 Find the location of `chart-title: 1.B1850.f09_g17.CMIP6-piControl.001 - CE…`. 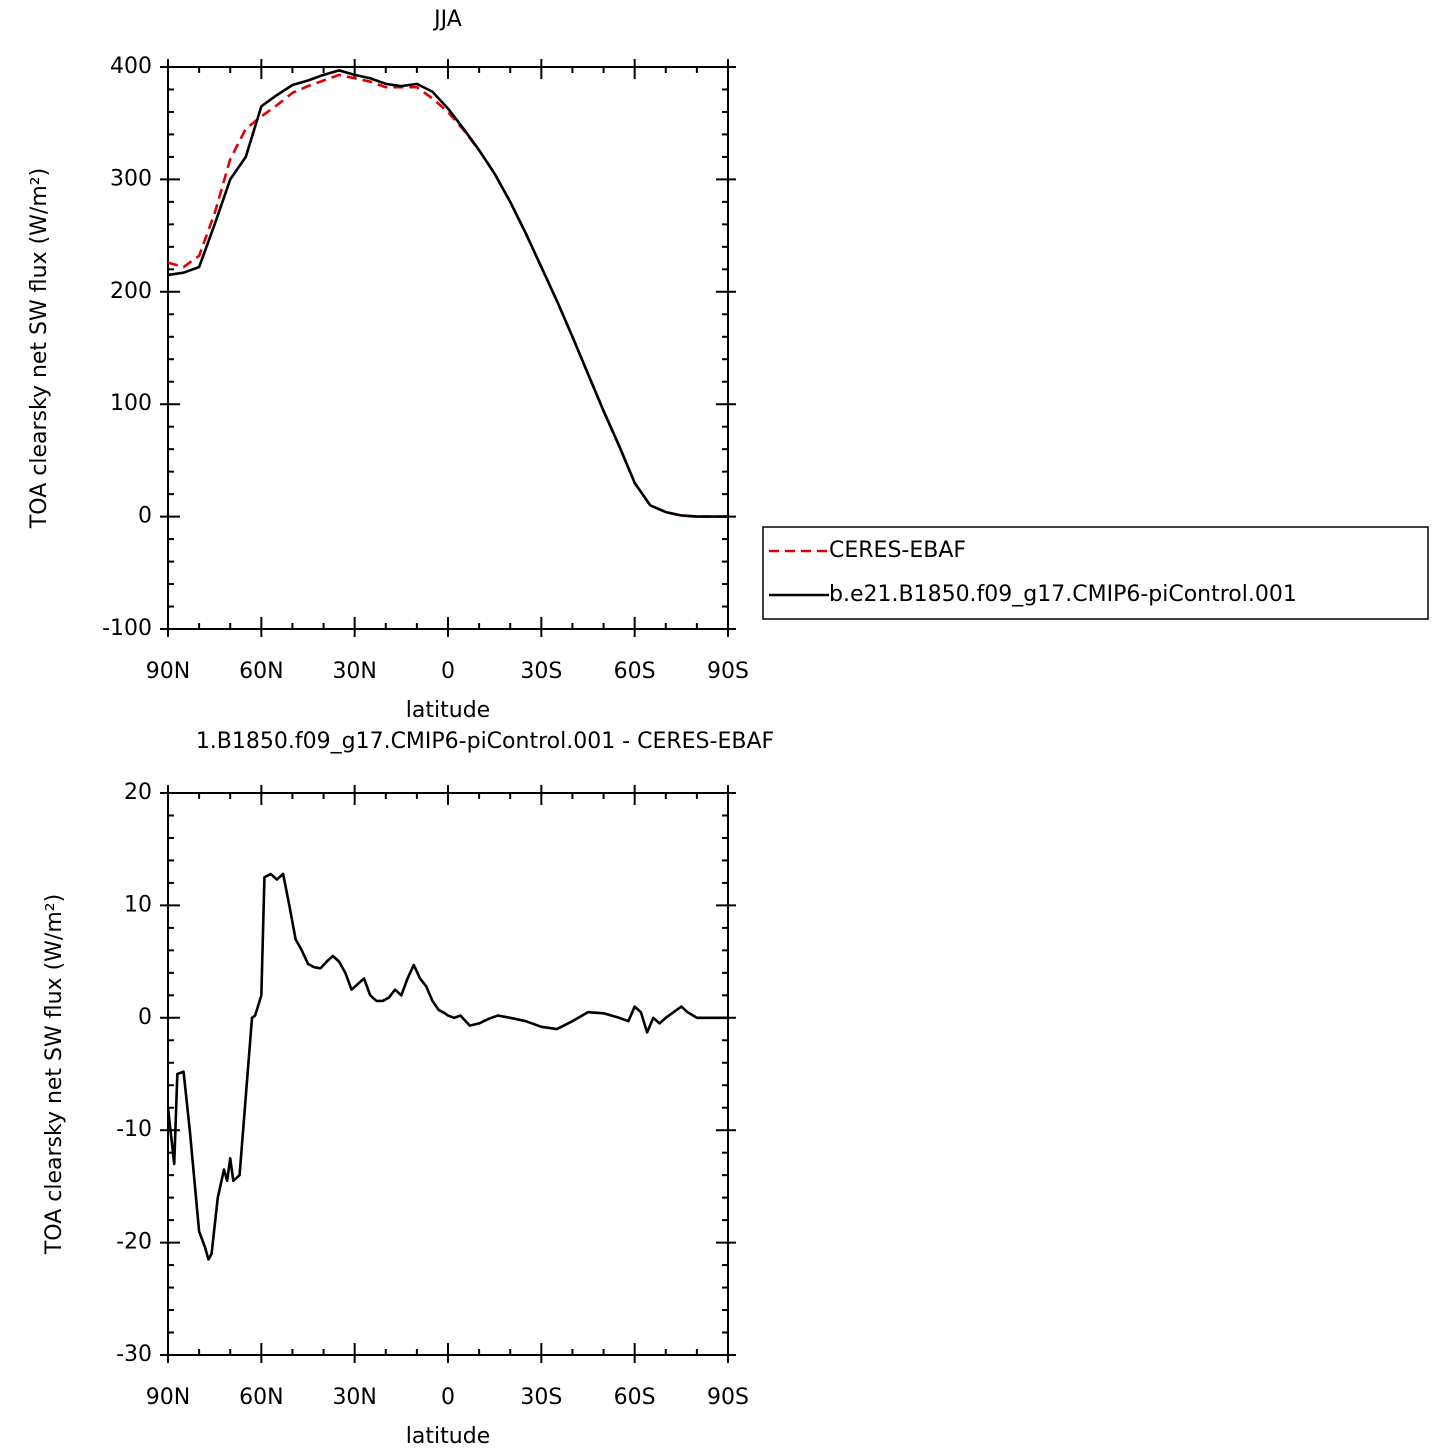

chart-title: 1.B1850.f09_g17.CMIP6-piControl.001 - CE… is located at coordinates (485, 741).